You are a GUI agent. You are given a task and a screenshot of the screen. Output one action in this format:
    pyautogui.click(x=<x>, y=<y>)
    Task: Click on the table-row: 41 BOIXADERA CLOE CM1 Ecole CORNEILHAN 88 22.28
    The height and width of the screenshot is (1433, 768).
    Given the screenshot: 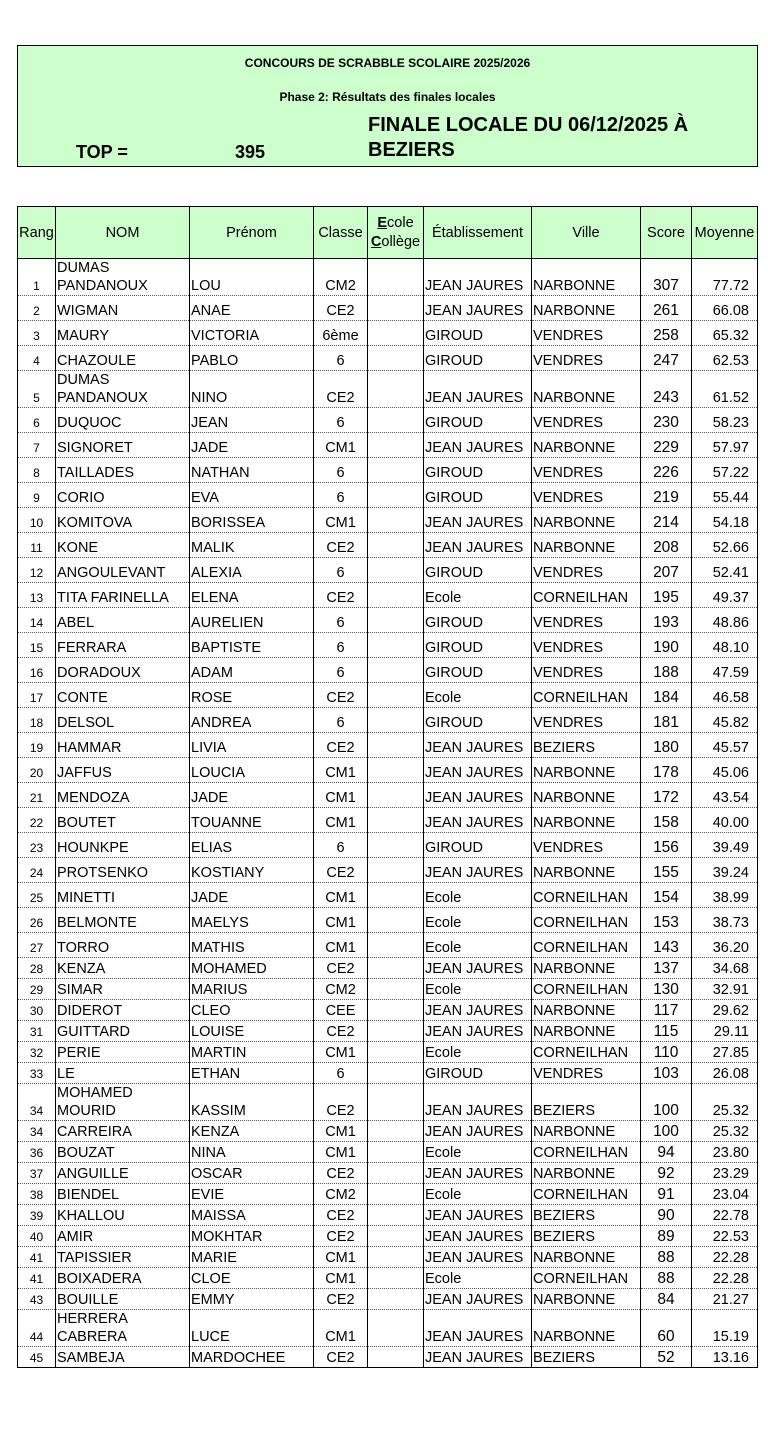 What is the action you would take?
    pyautogui.click(x=387, y=1278)
    